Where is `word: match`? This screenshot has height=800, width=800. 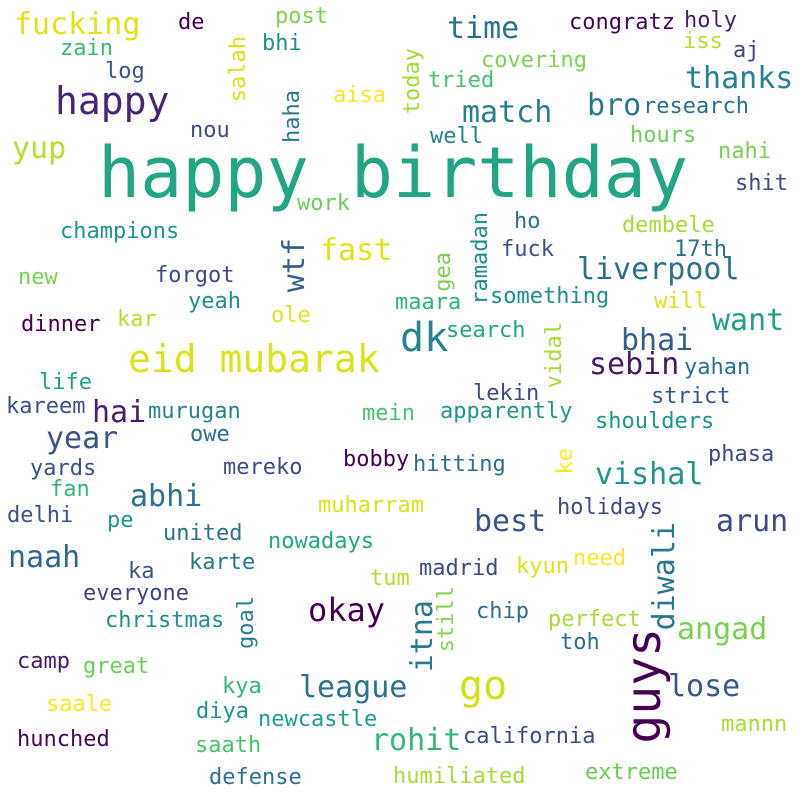
word: match is located at coordinates (507, 112).